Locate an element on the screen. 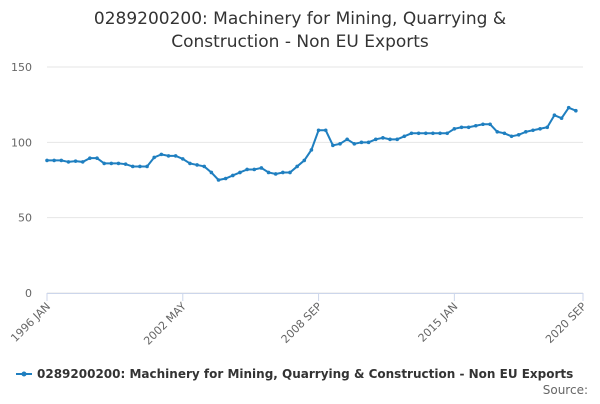 This screenshot has height=404, width=600. x-tick-label: 2008 SEP is located at coordinates (302, 323).